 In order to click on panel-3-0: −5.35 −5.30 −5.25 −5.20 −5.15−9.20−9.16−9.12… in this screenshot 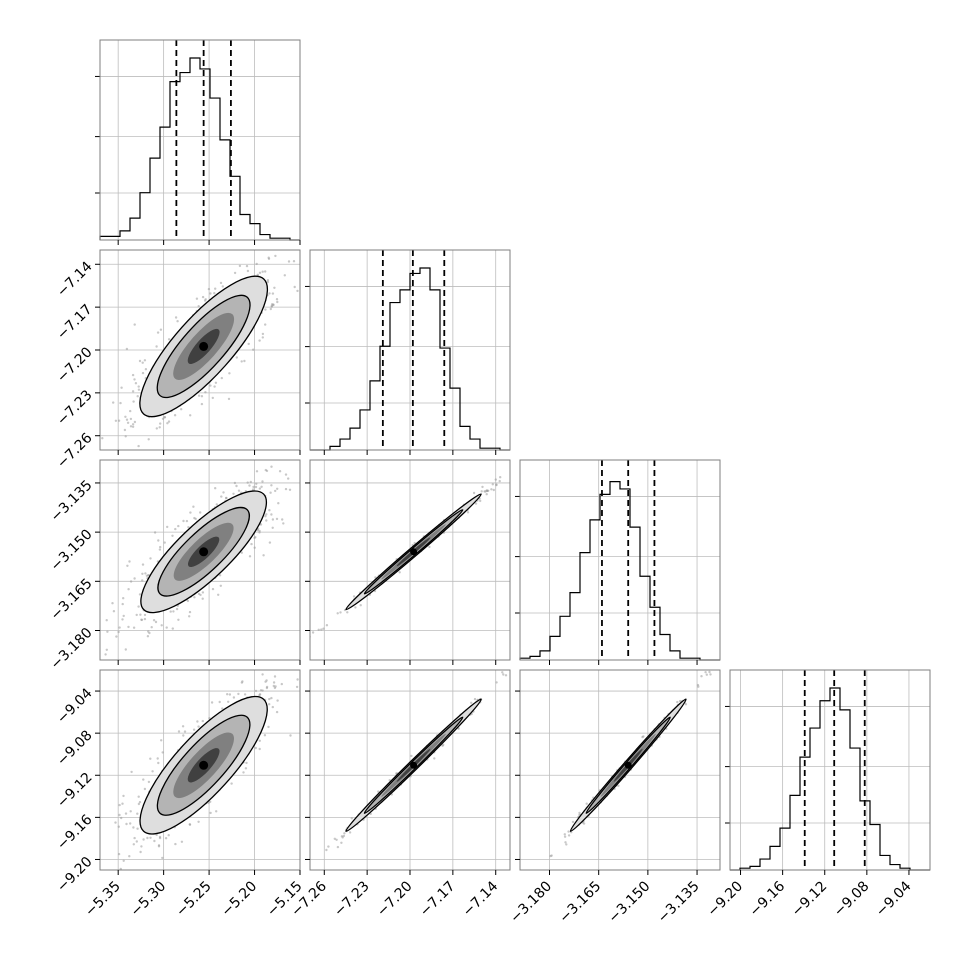, I will do `click(180, 785)`.